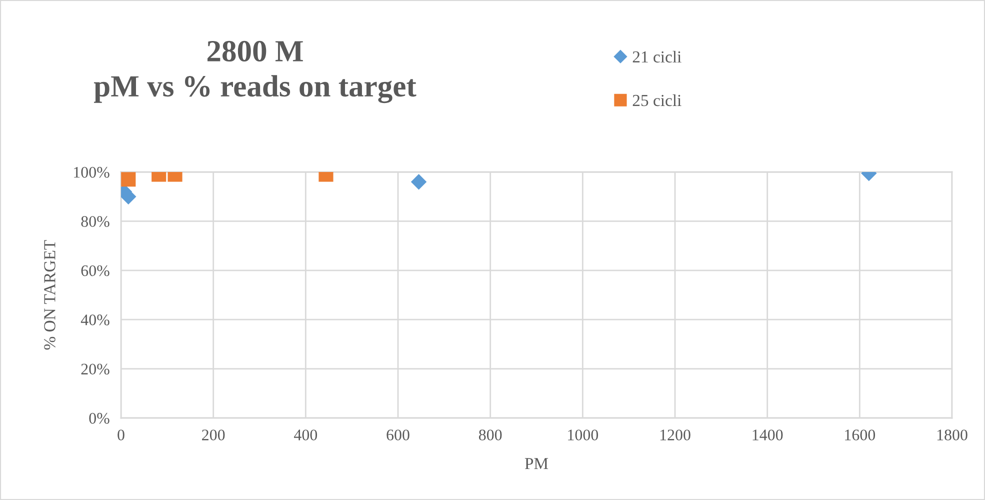 Image resolution: width=985 pixels, height=500 pixels. What do you see at coordinates (657, 56) in the screenshot?
I see `legend-label: 21 cicli` at bounding box center [657, 56].